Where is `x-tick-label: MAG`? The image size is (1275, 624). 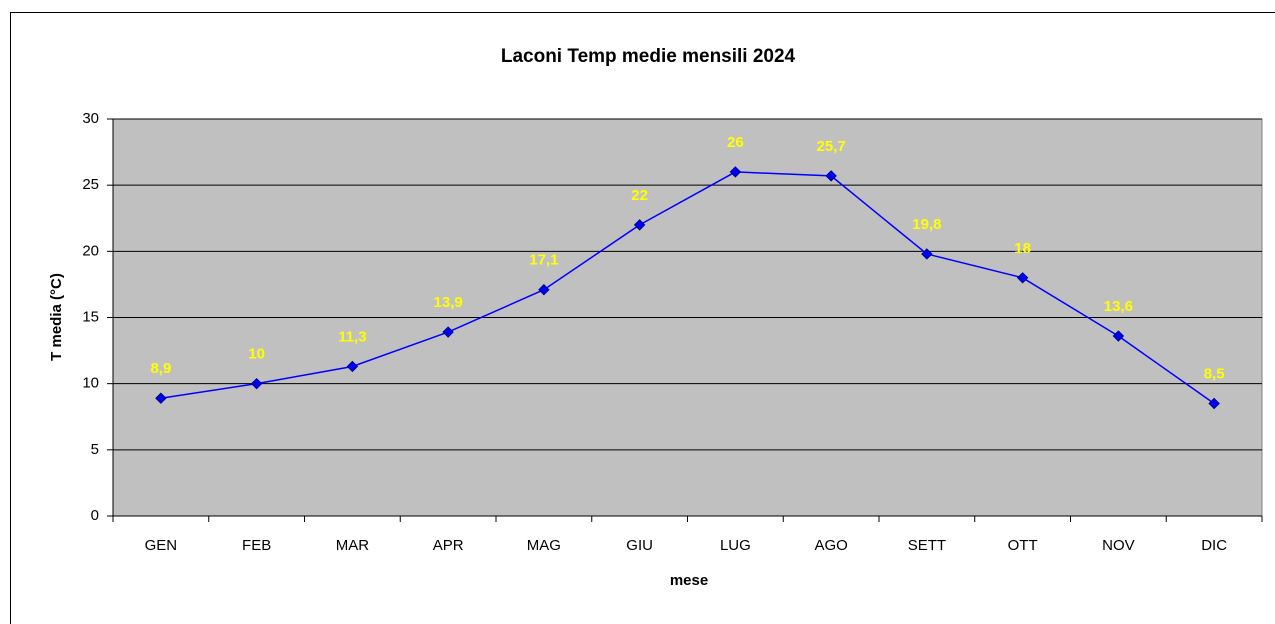 x-tick-label: MAG is located at coordinates (544, 545).